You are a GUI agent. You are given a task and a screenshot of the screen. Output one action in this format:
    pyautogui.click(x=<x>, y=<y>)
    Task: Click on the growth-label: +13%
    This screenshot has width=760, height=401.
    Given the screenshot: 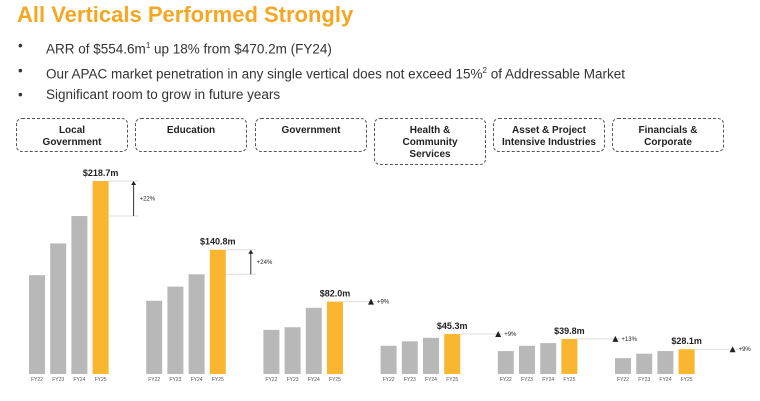 What is the action you would take?
    pyautogui.click(x=629, y=340)
    